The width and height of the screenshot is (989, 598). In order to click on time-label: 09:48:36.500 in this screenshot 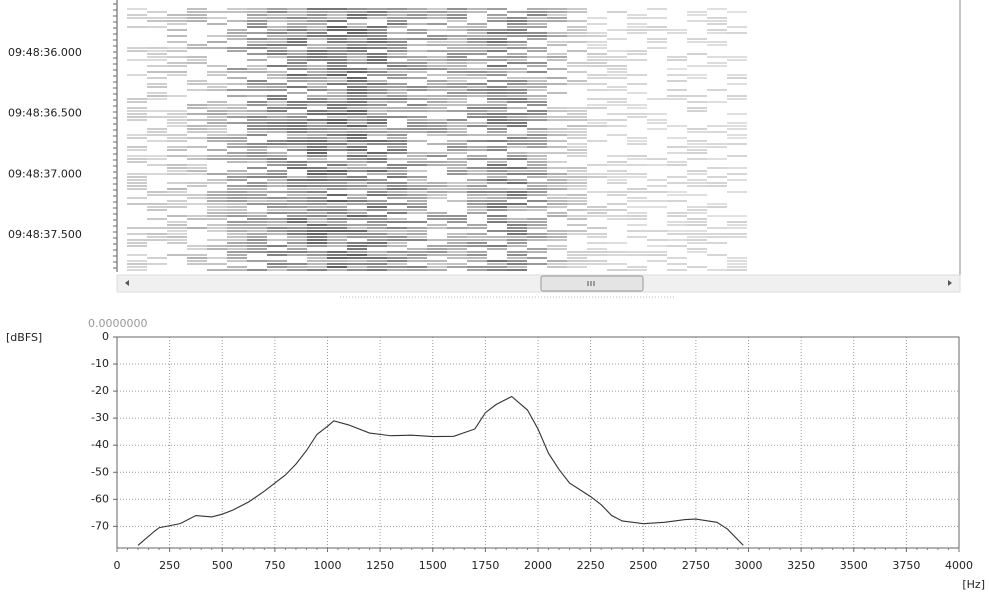, I will do `click(45, 113)`.